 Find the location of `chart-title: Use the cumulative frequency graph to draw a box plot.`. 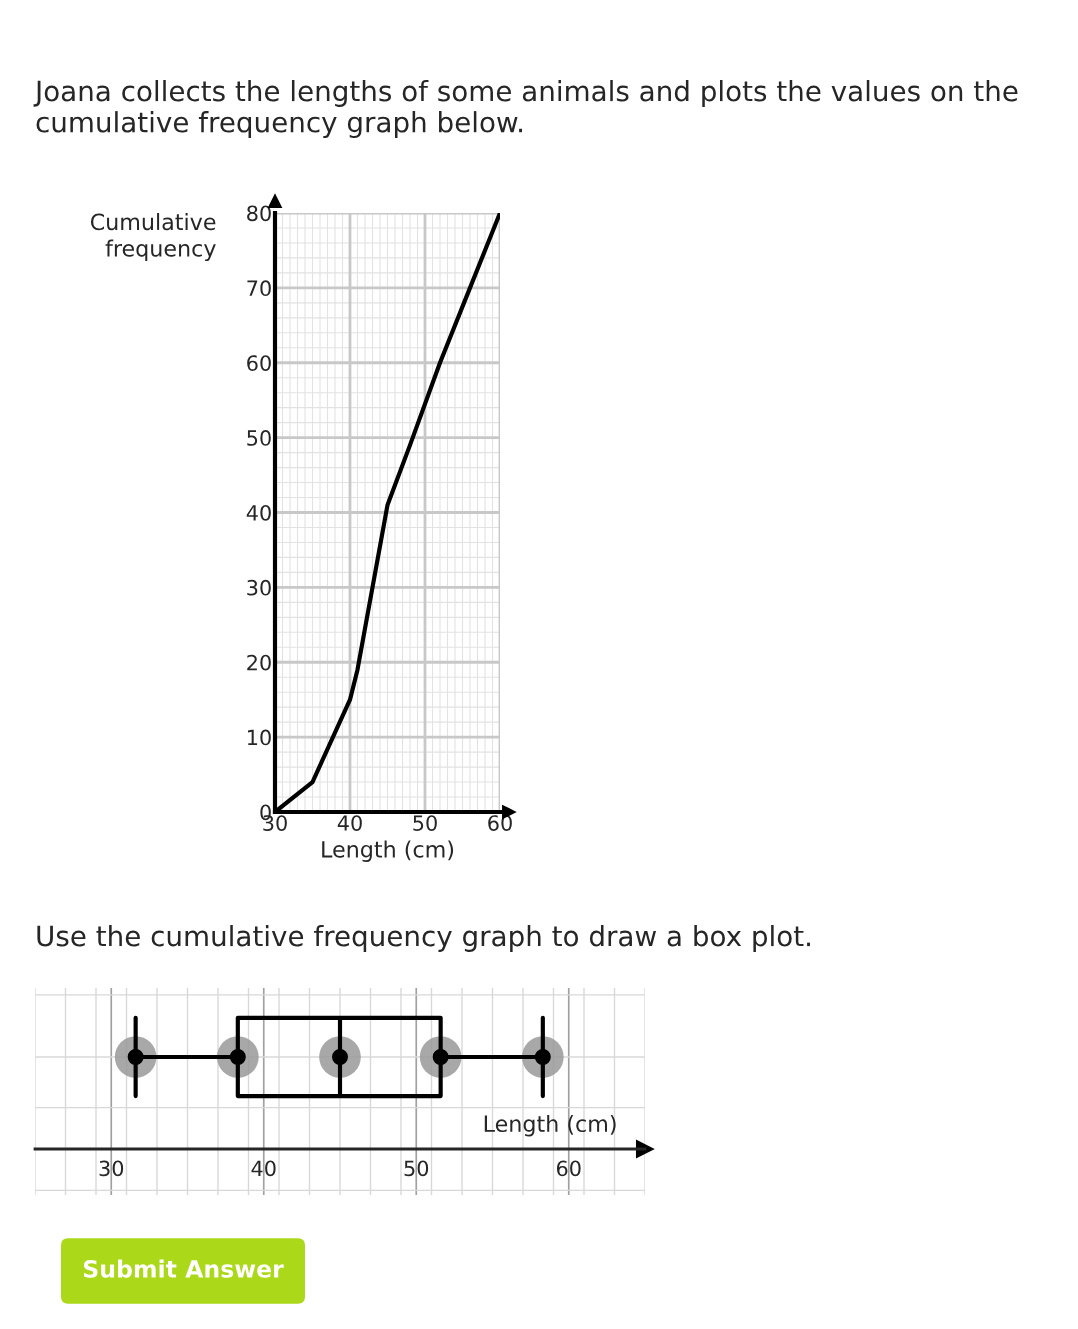

chart-title: Use the cumulative frequency graph to draw a box plot. is located at coordinates (423, 938).